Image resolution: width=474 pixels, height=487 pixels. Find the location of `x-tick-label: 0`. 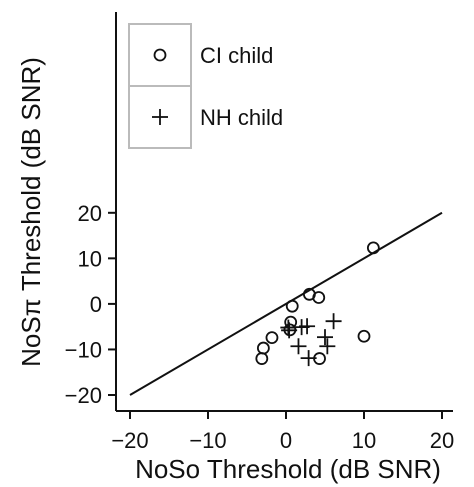

x-tick-label: 0 is located at coordinates (286, 440).